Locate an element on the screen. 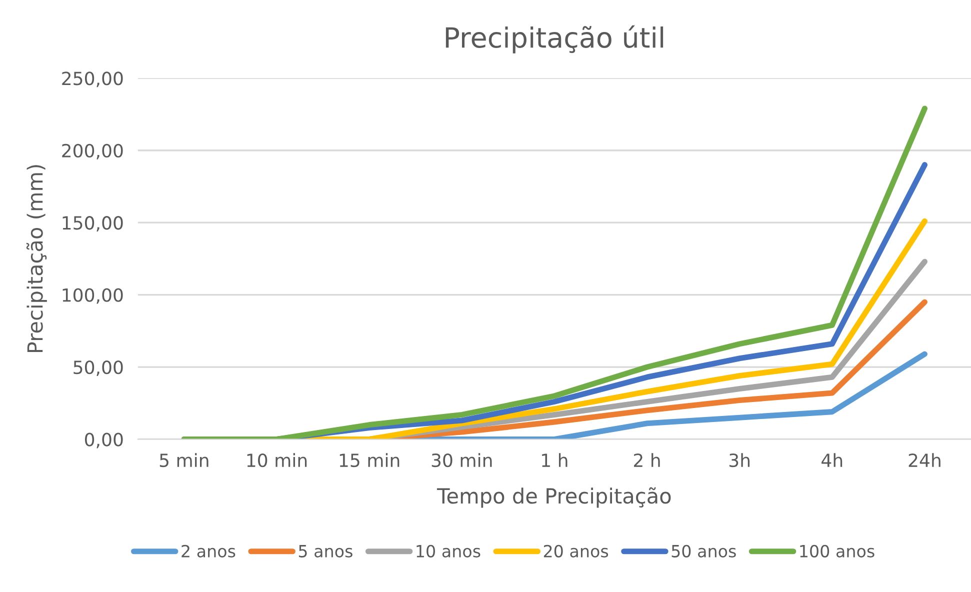 The image size is (971, 592). x-tick-label: 30 min is located at coordinates (462, 460).